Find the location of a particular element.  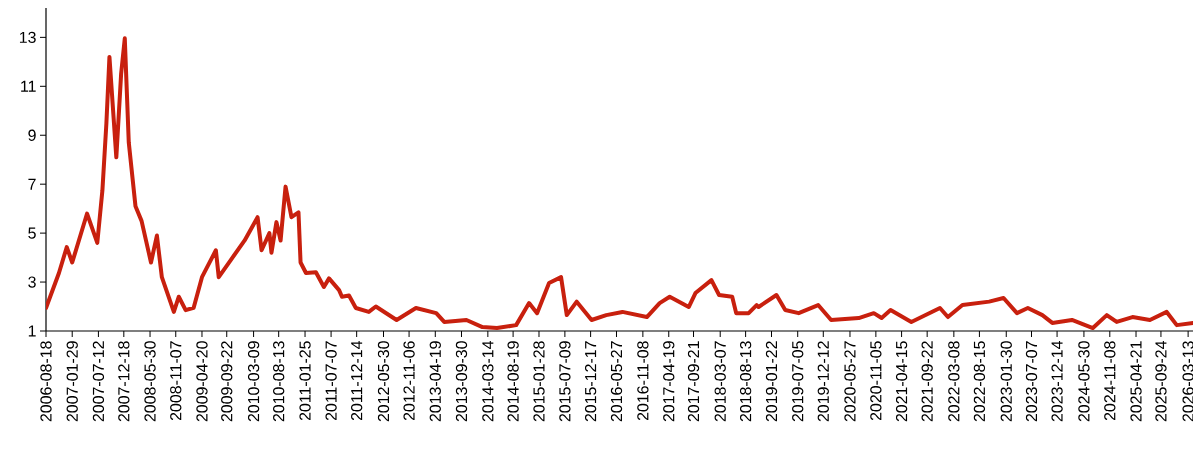

x-tick-label: 2015-12-17 is located at coordinates (590, 381).